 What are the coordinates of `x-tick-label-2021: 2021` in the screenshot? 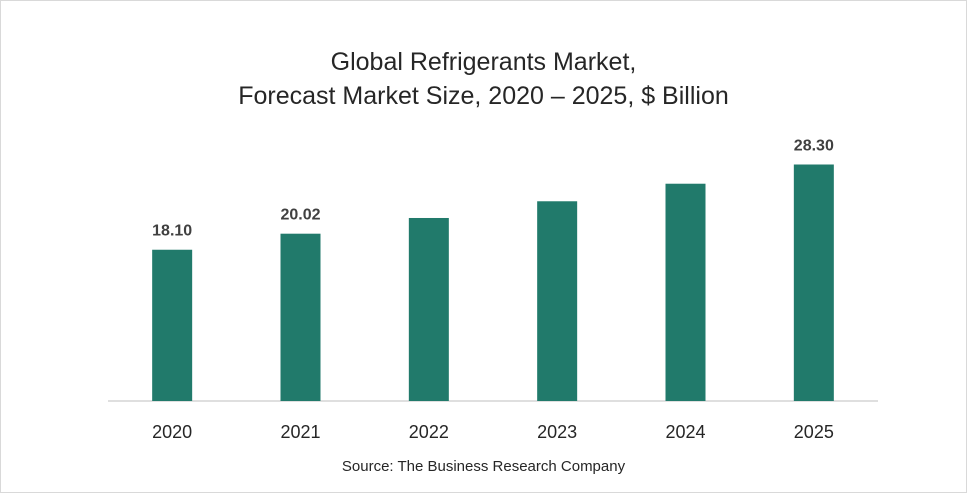 It's located at (300, 432).